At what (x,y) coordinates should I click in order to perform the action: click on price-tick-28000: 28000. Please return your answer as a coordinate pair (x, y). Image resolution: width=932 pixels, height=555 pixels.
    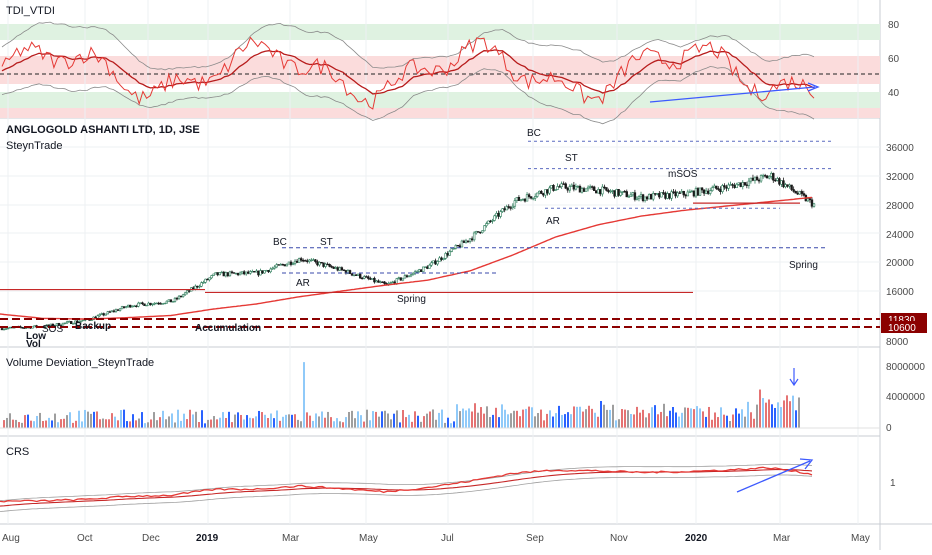
    Looking at the image, I should click on (900, 206).